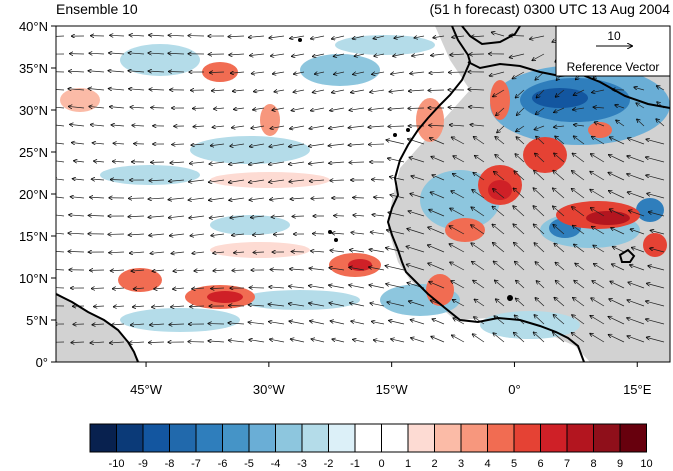 Image resolution: width=673 pixels, height=471 pixels. Describe the element at coordinates (33, 152) in the screenshot. I see `lat-label: 25°N` at that location.